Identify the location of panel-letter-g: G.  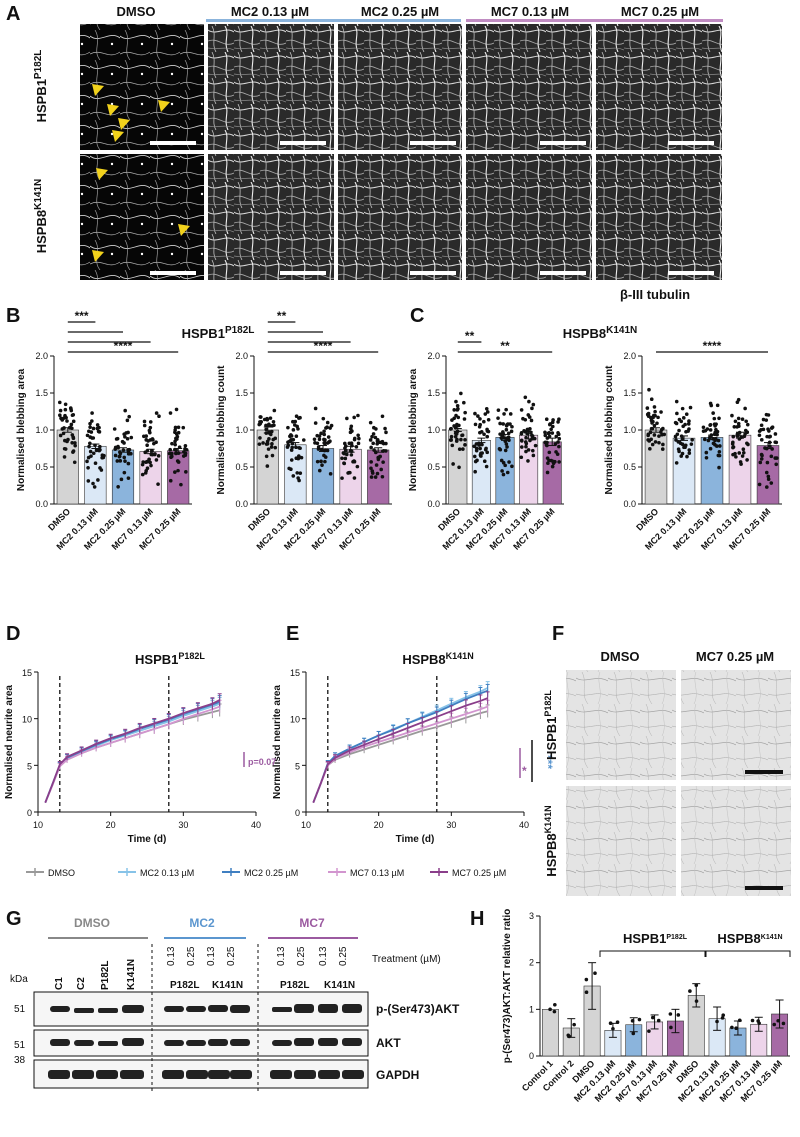
(14, 919).